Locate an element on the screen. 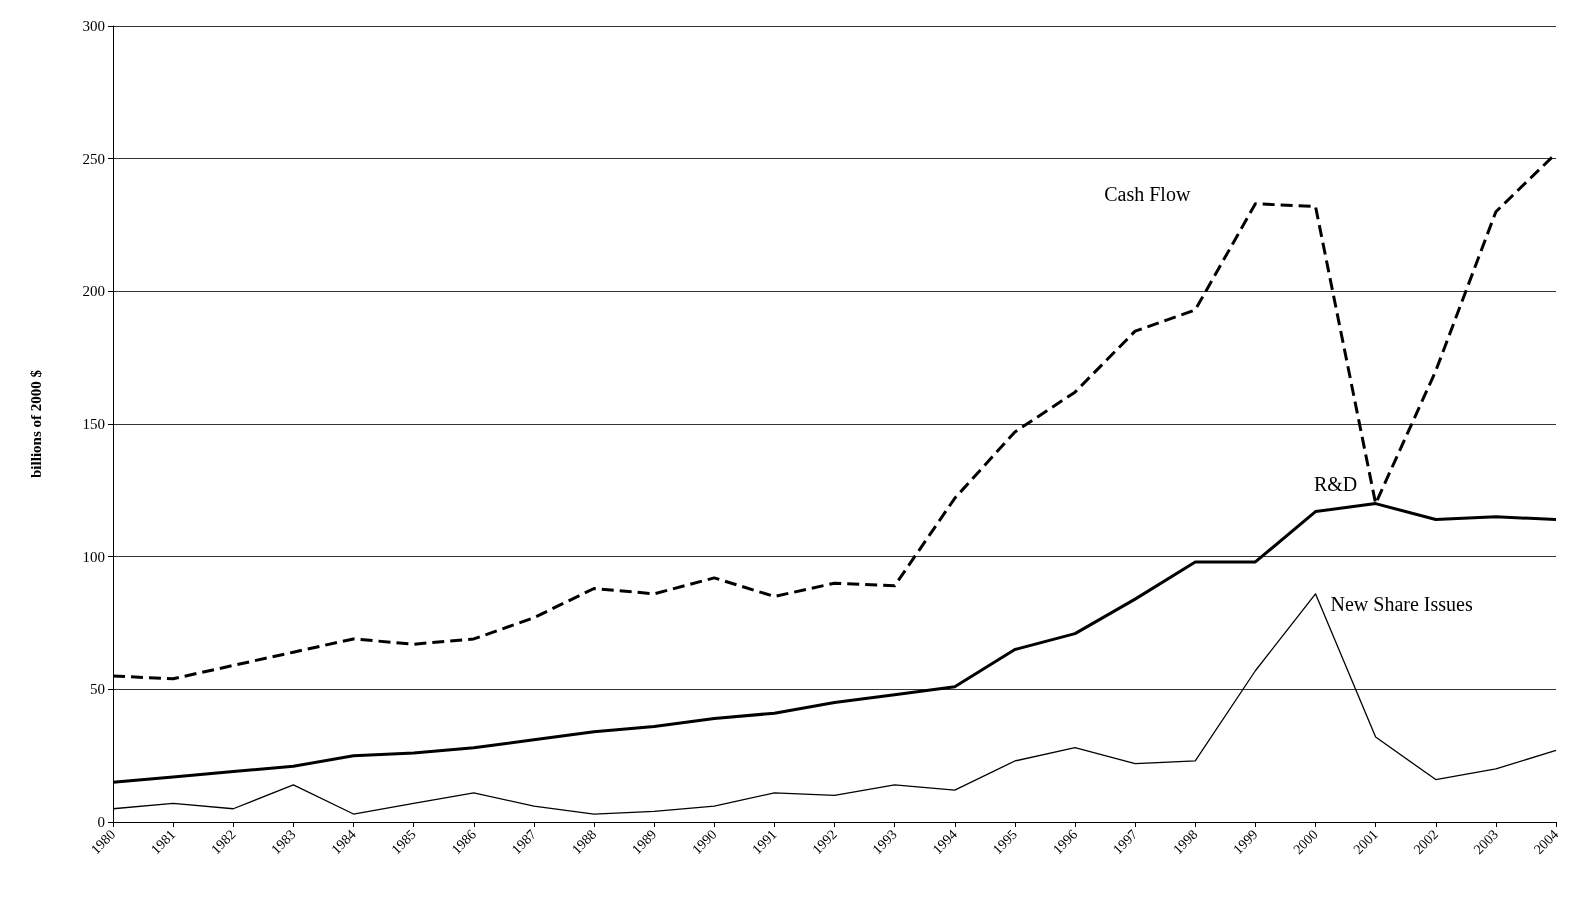  y-tick-label: 250 is located at coordinates (93, 158).